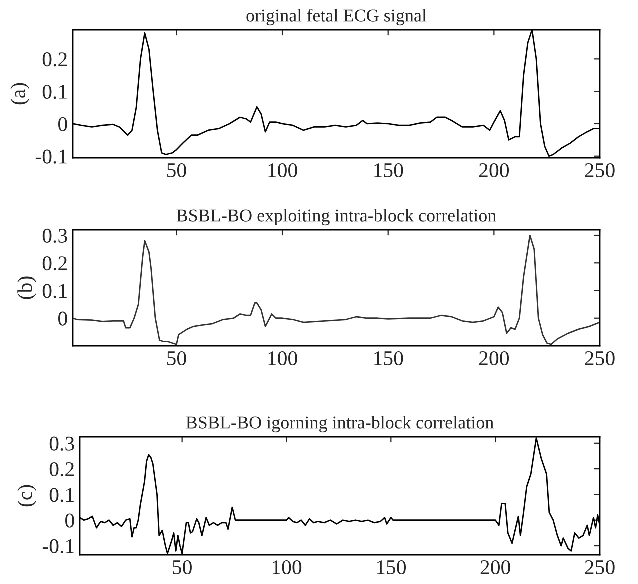 This screenshot has width=638, height=584. I want to click on chart-title: BSBL-BO igorning intra-block correlation, so click(340, 424).